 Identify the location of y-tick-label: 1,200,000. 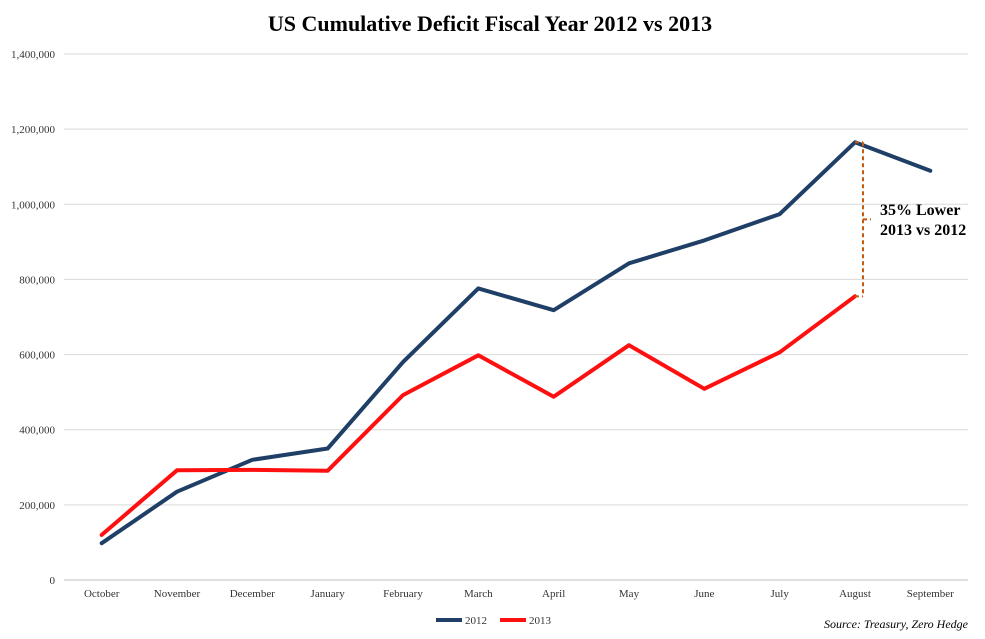
(33, 130).